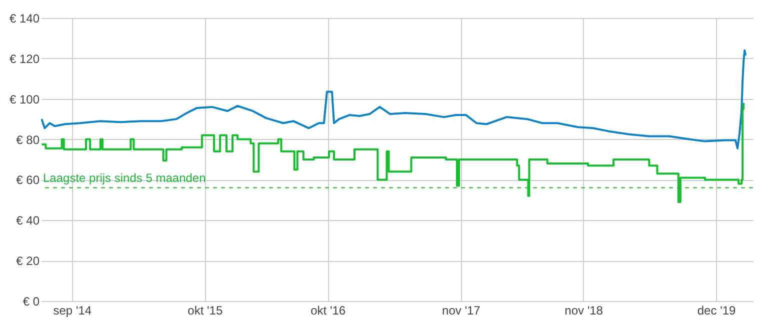 The image size is (774, 320). Describe the element at coordinates (24, 59) in the screenshot. I see `y-tick-label: € 120` at that location.